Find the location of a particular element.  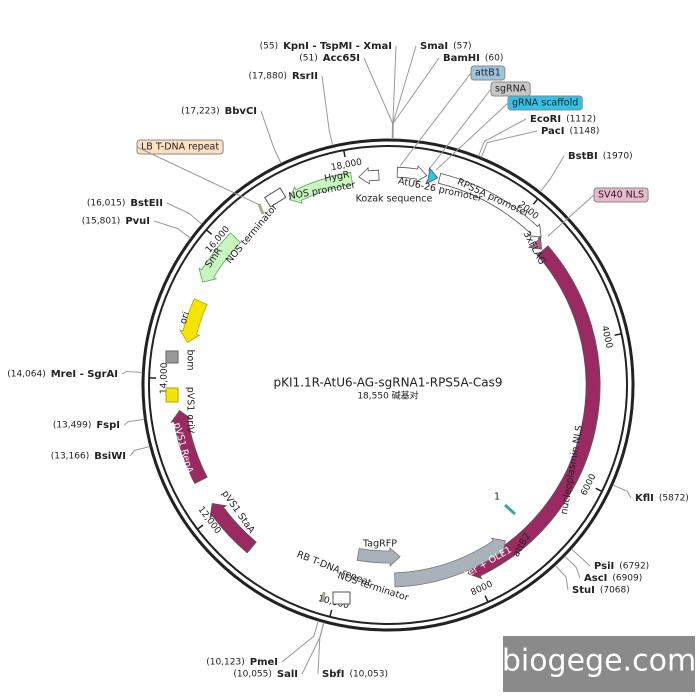

site-position: (6909) is located at coordinates (627, 579).